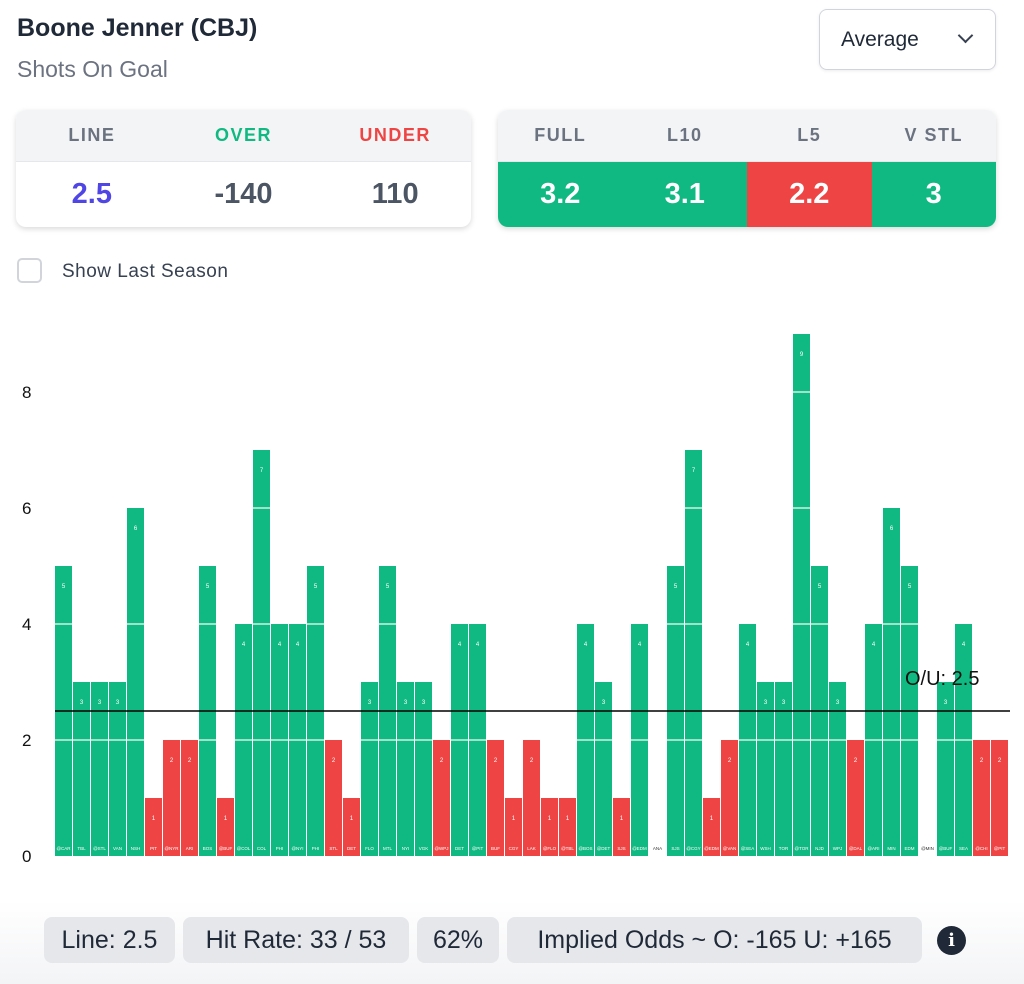 This screenshot has width=1024, height=984. What do you see at coordinates (171, 848) in the screenshot?
I see `bar-opponent-label: @NYR` at bounding box center [171, 848].